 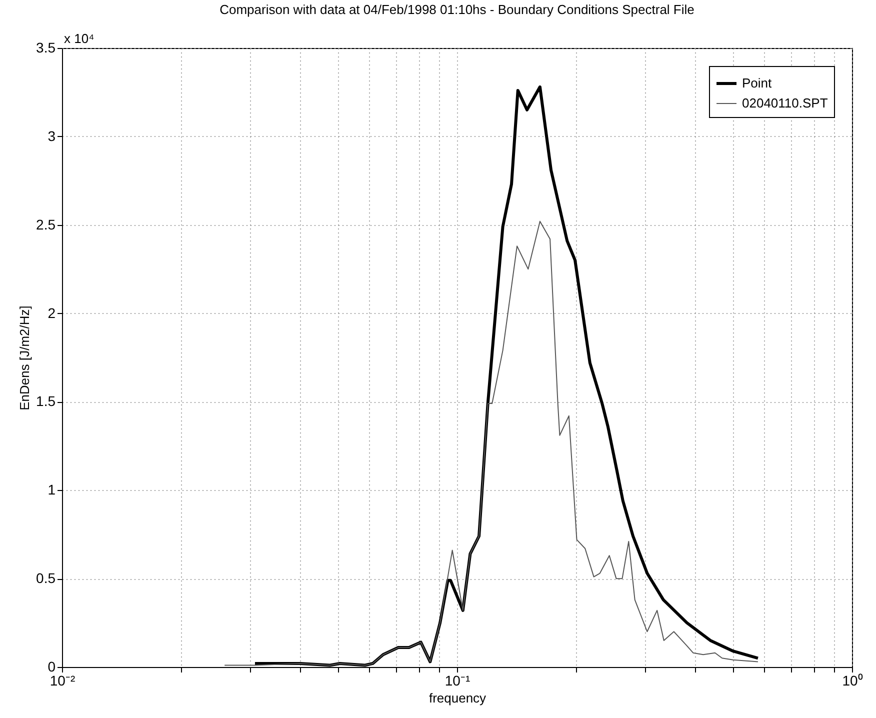 I want to click on x-tick-label: 10⁻², so click(x=63, y=680).